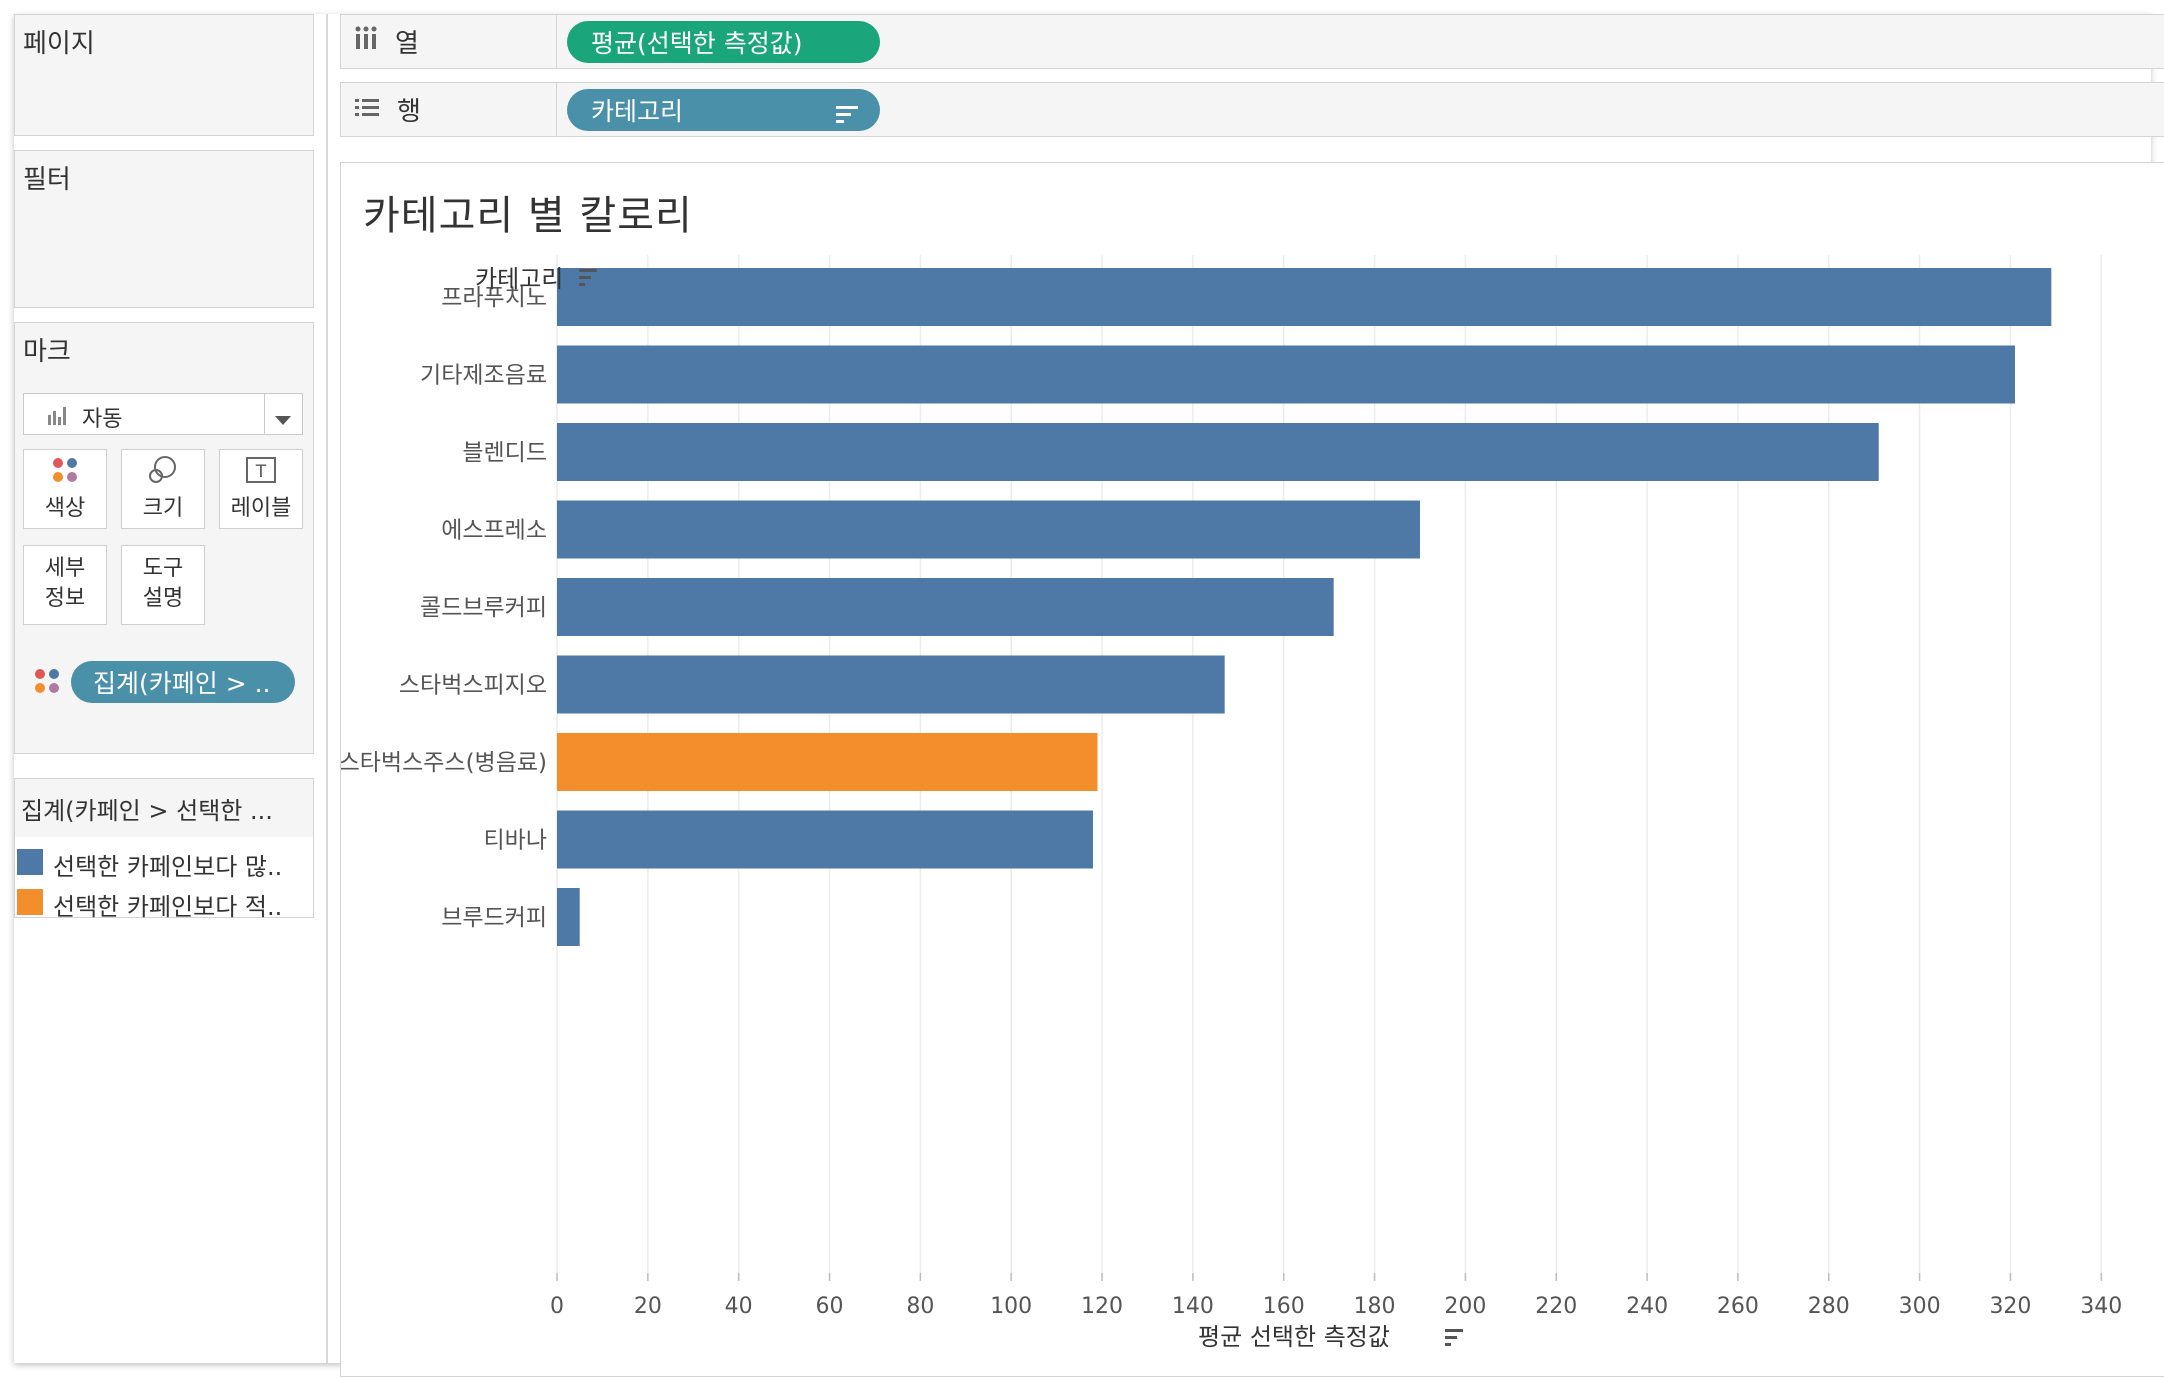 This screenshot has width=2164, height=1377. Describe the element at coordinates (494, 298) in the screenshot. I see `category-label: 프라푸치노` at that location.